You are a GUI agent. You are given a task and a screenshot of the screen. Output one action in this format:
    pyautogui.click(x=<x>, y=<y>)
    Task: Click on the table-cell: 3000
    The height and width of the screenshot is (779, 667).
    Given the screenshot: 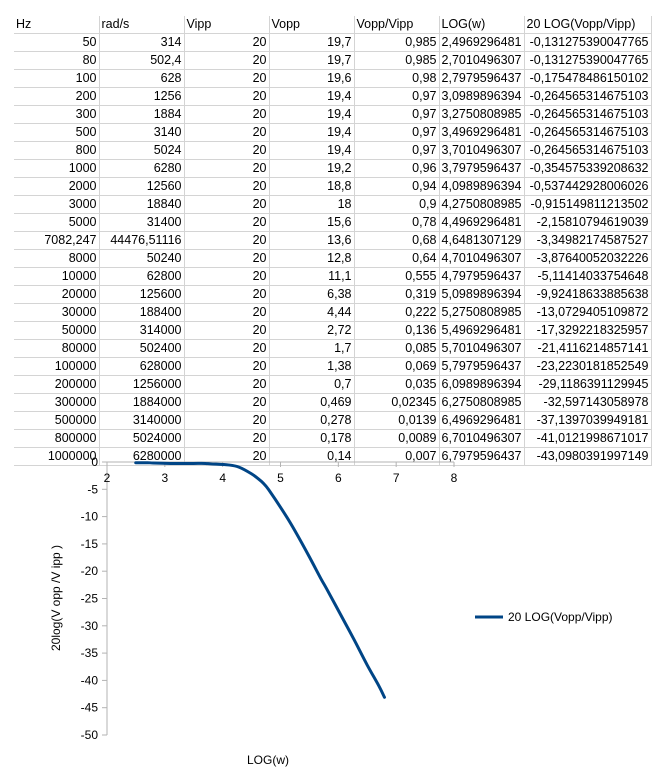 What is the action you would take?
    pyautogui.click(x=57, y=204)
    